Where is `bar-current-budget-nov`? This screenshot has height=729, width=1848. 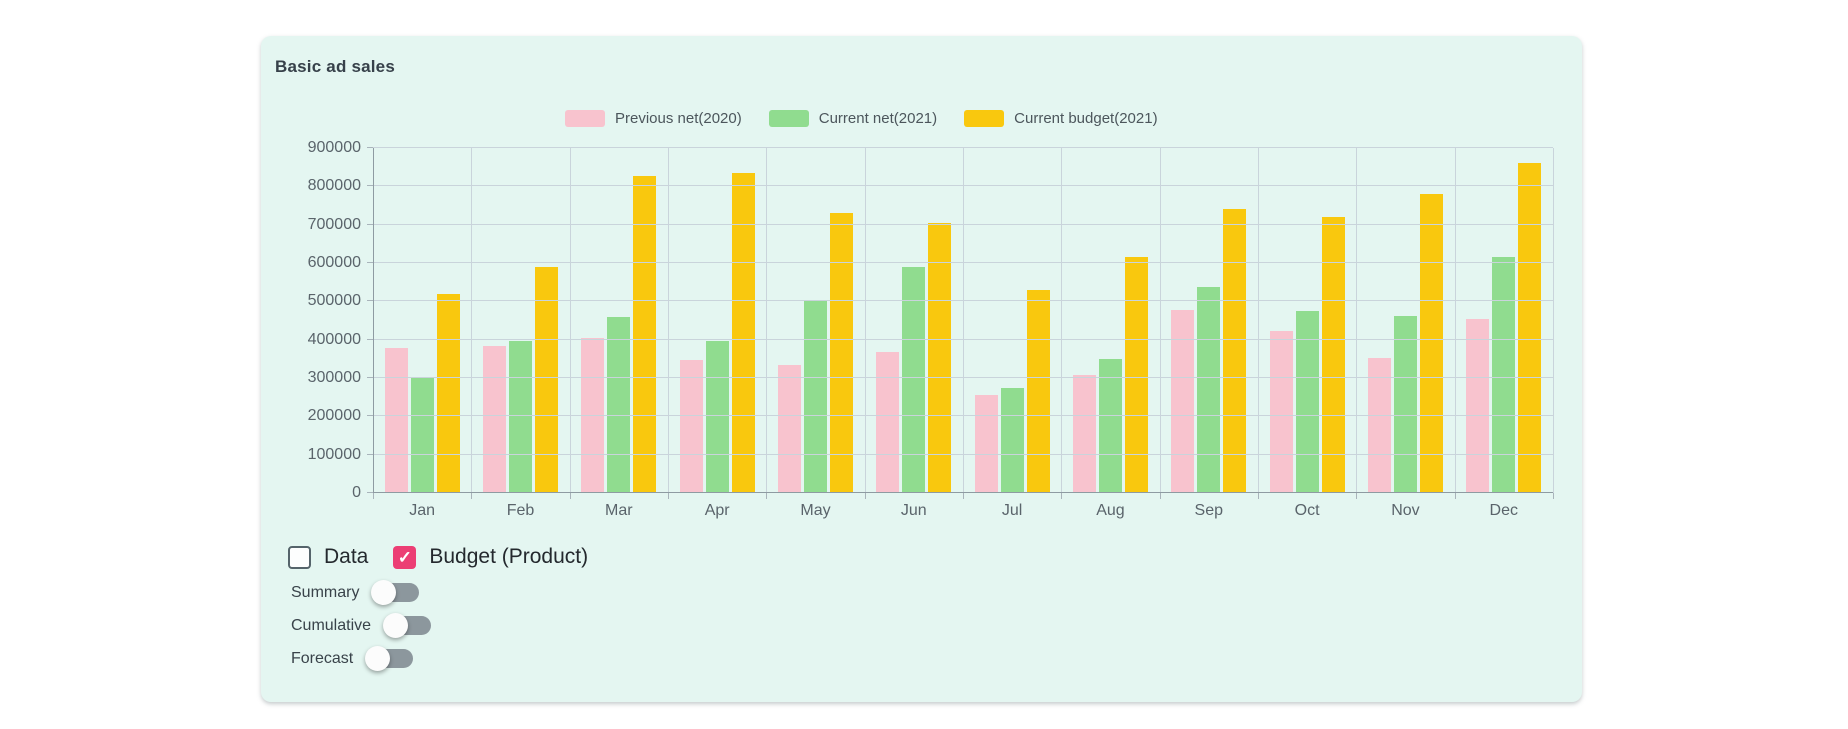
bar-current-budget-nov is located at coordinates (1431, 343).